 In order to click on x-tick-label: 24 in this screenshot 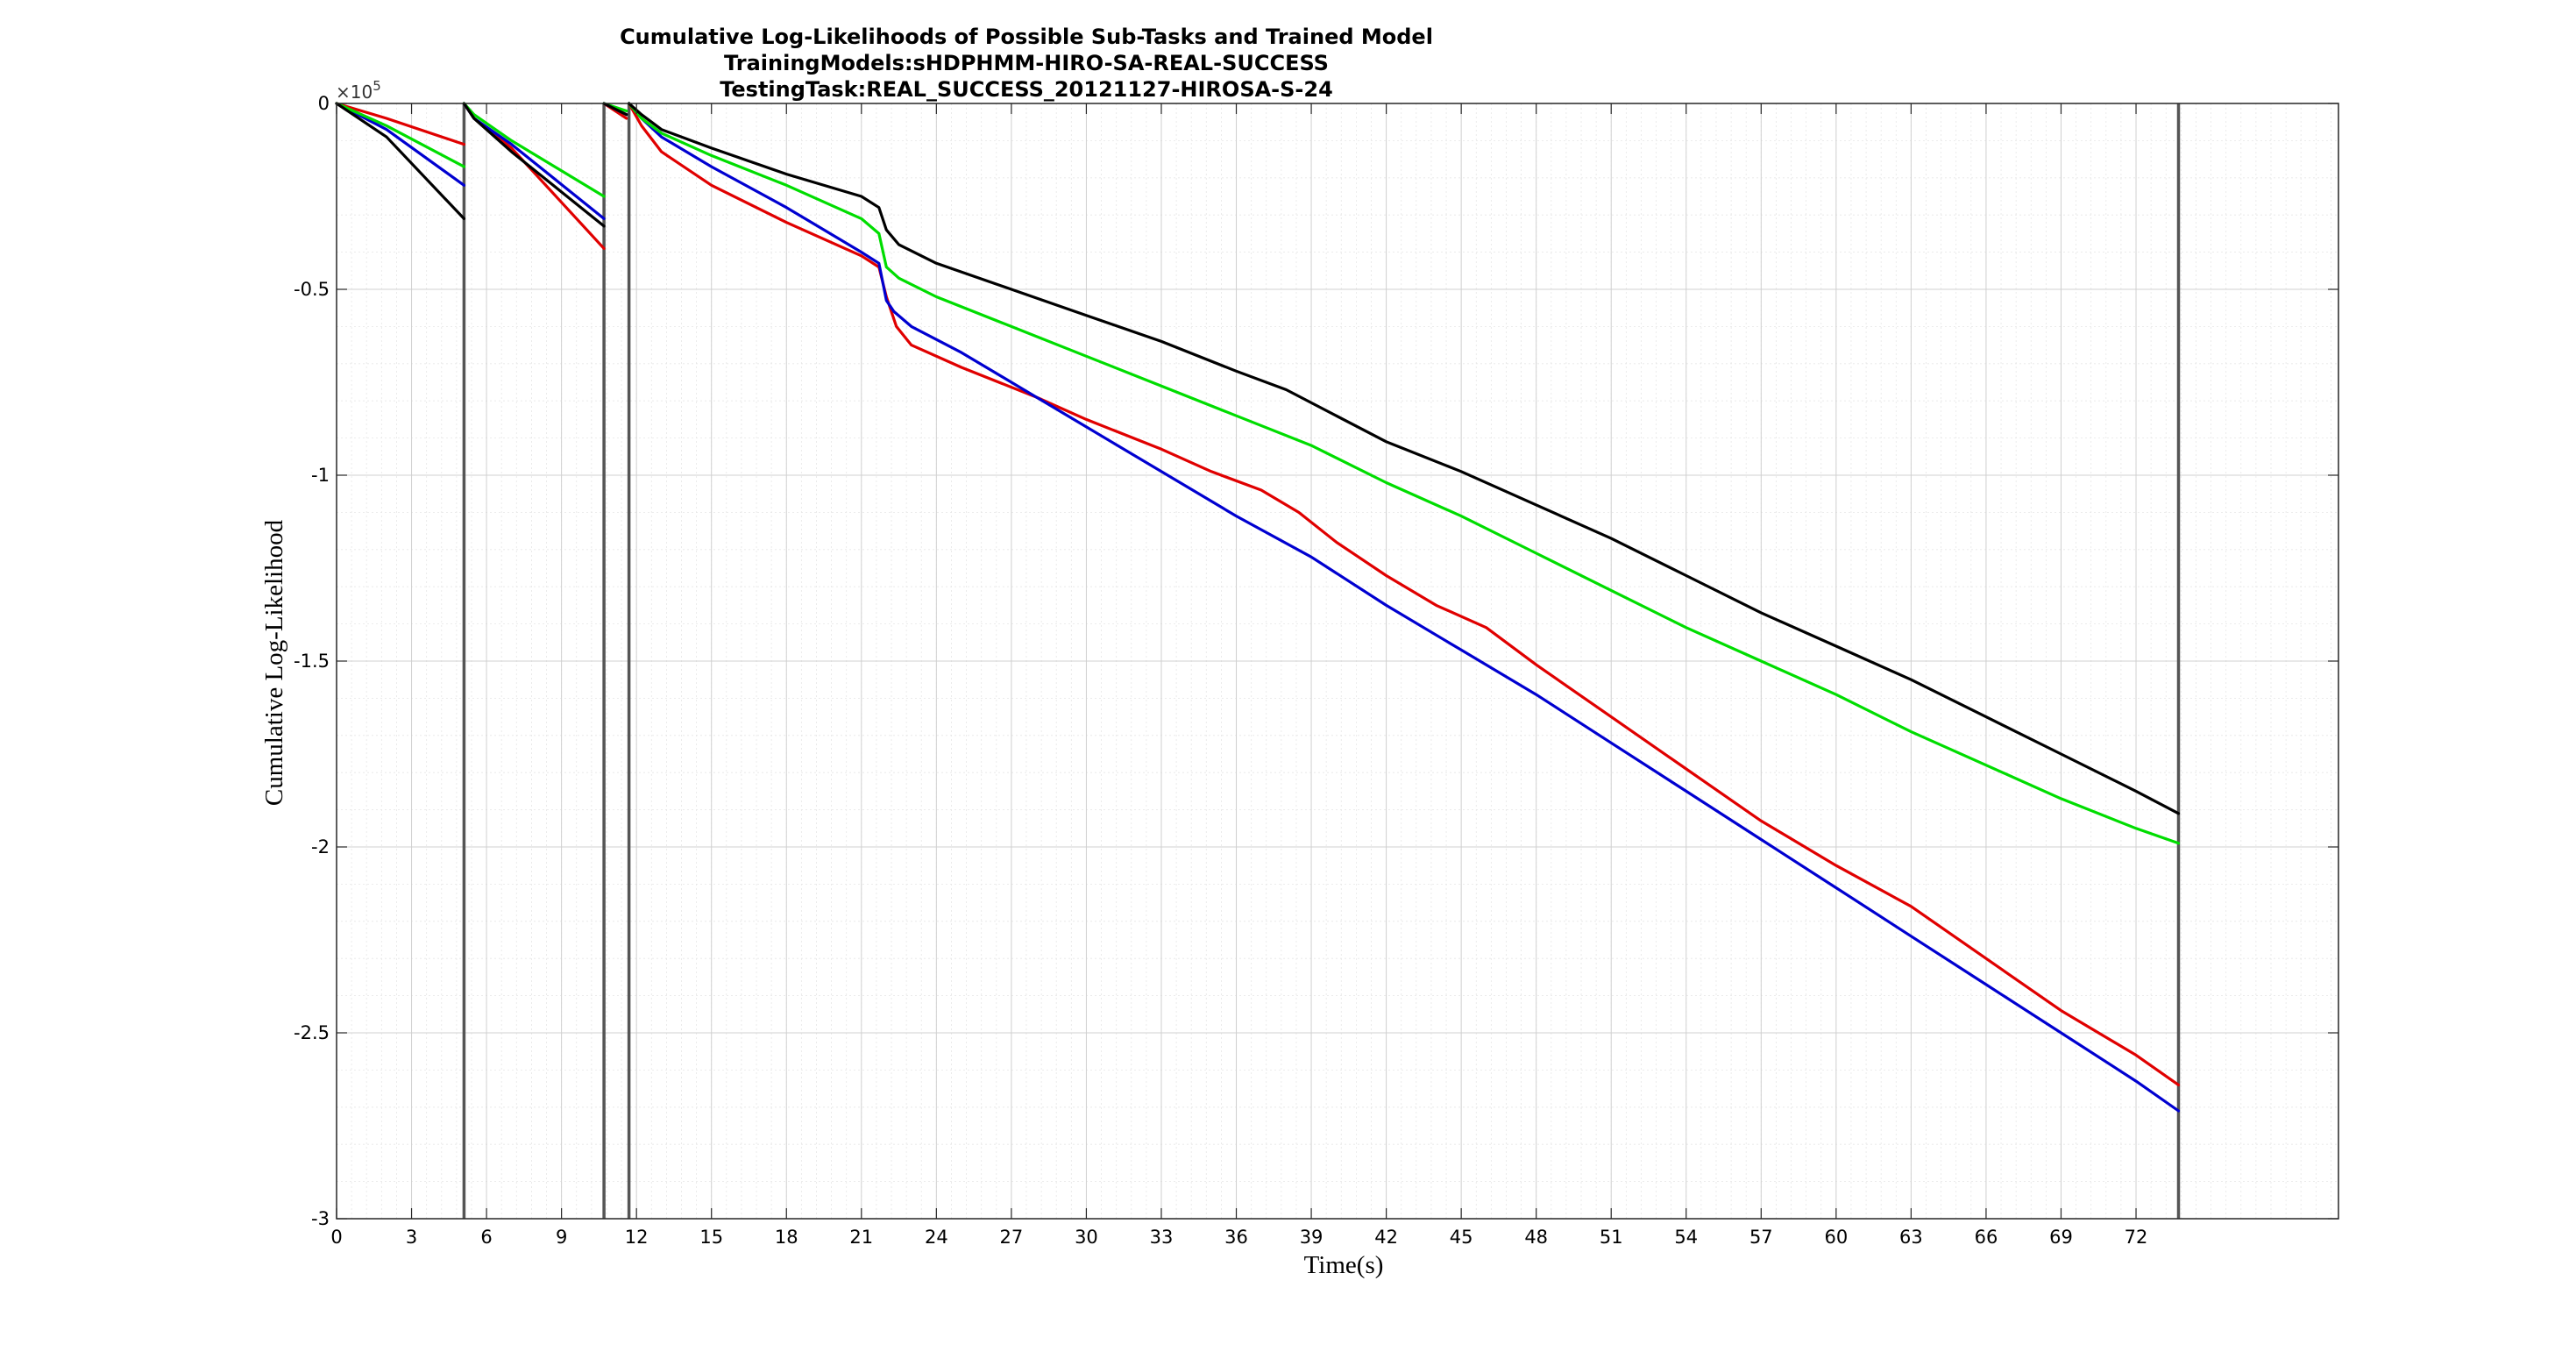, I will do `click(936, 1238)`.